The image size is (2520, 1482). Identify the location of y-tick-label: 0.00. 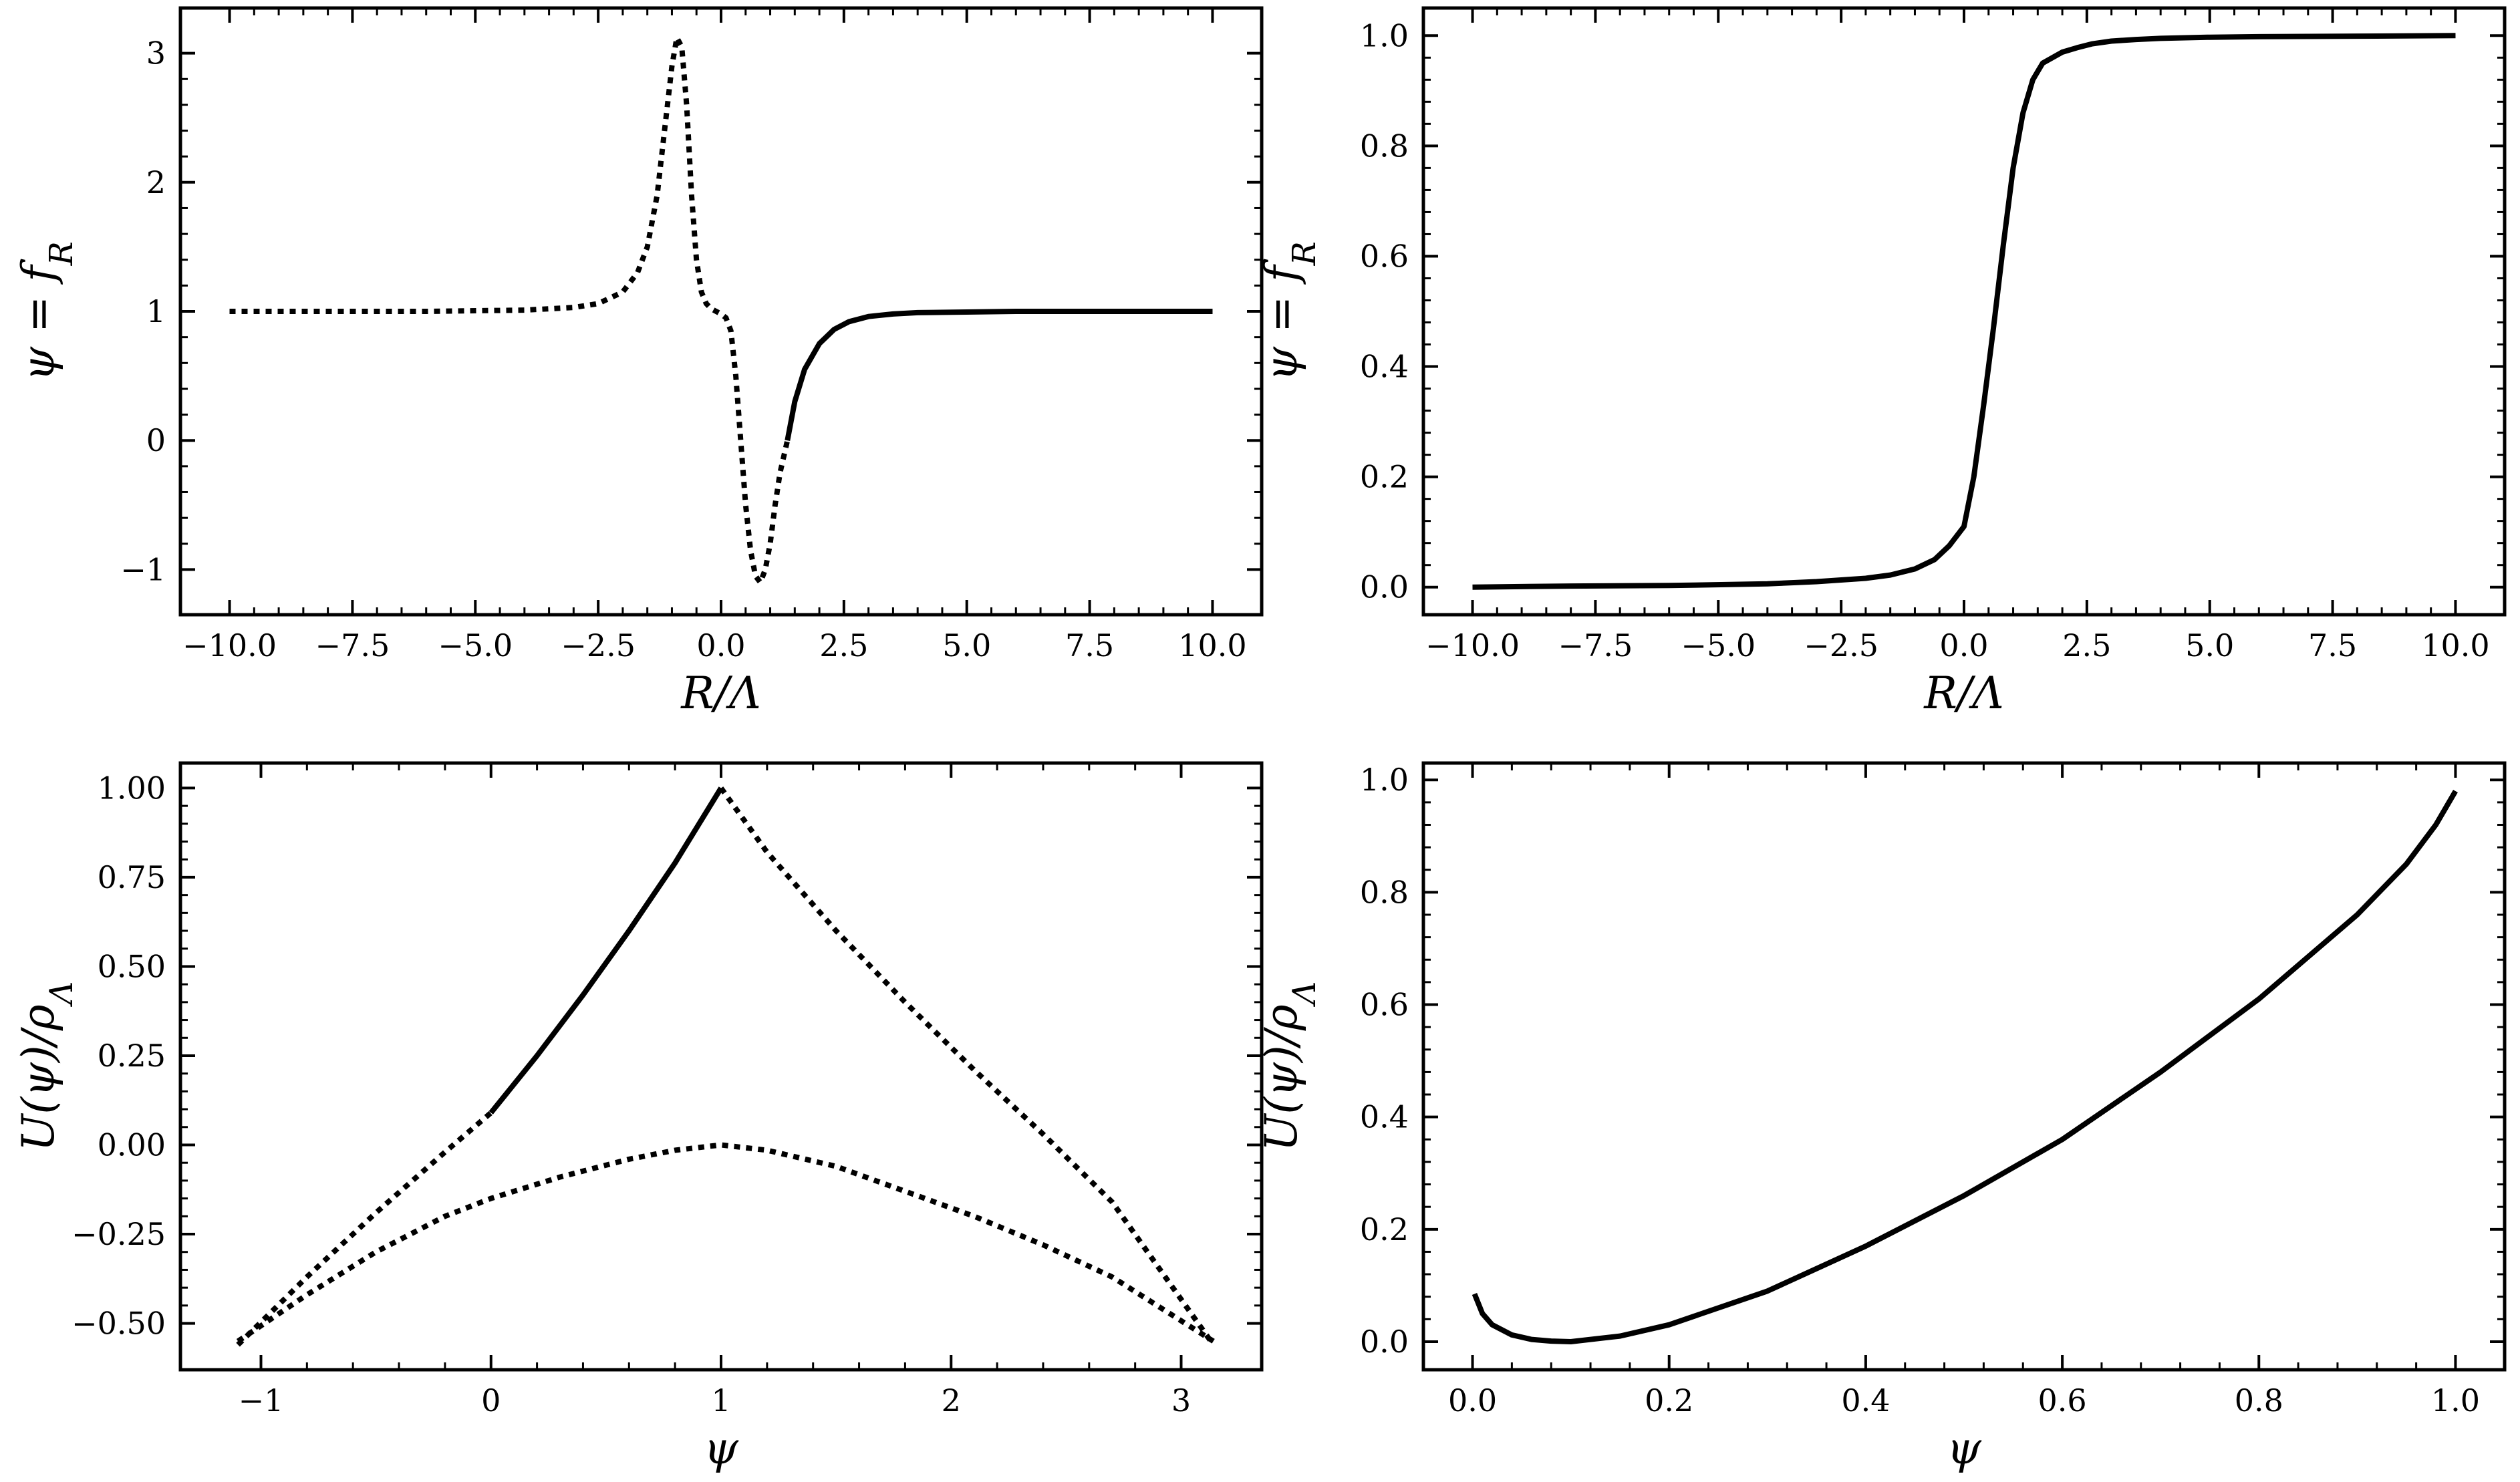
(132, 1145).